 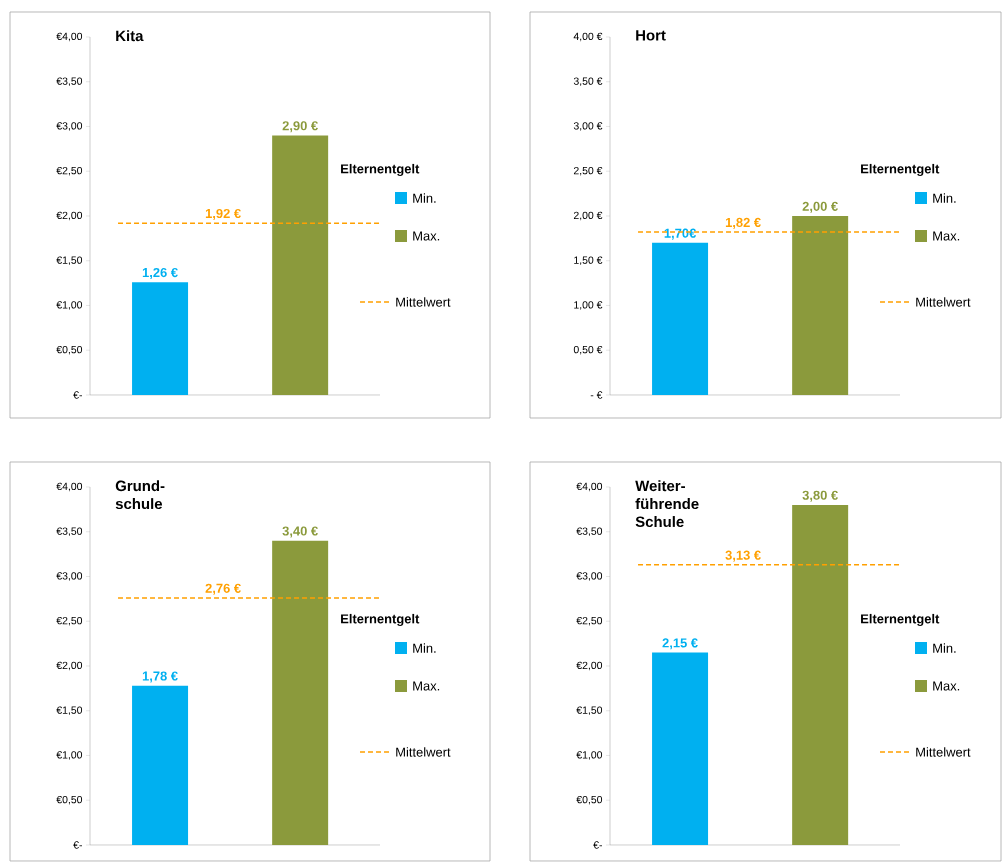 I want to click on data-label: 2,15 €, so click(x=680, y=644).